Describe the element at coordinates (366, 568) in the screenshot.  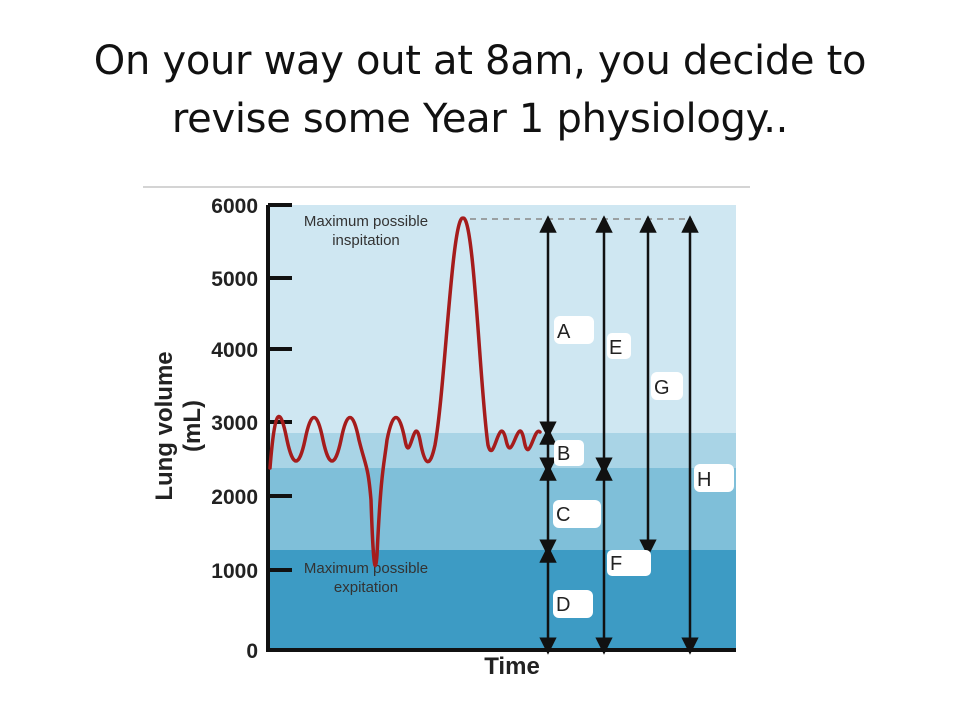
I see `max-expiration-text-line-1: Maximum possible` at that location.